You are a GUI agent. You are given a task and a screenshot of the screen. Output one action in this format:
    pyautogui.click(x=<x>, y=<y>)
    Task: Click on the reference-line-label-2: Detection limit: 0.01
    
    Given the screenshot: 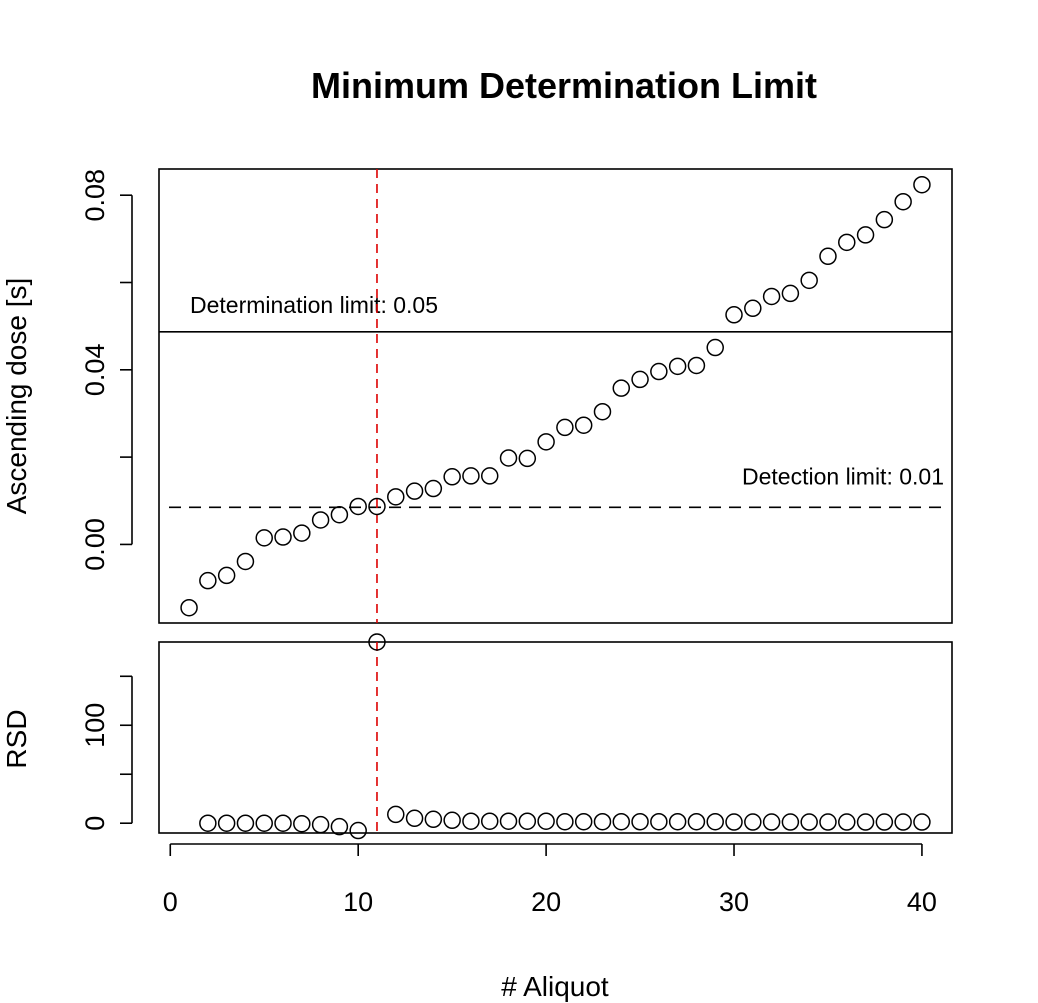 What is the action you would take?
    pyautogui.click(x=843, y=476)
    